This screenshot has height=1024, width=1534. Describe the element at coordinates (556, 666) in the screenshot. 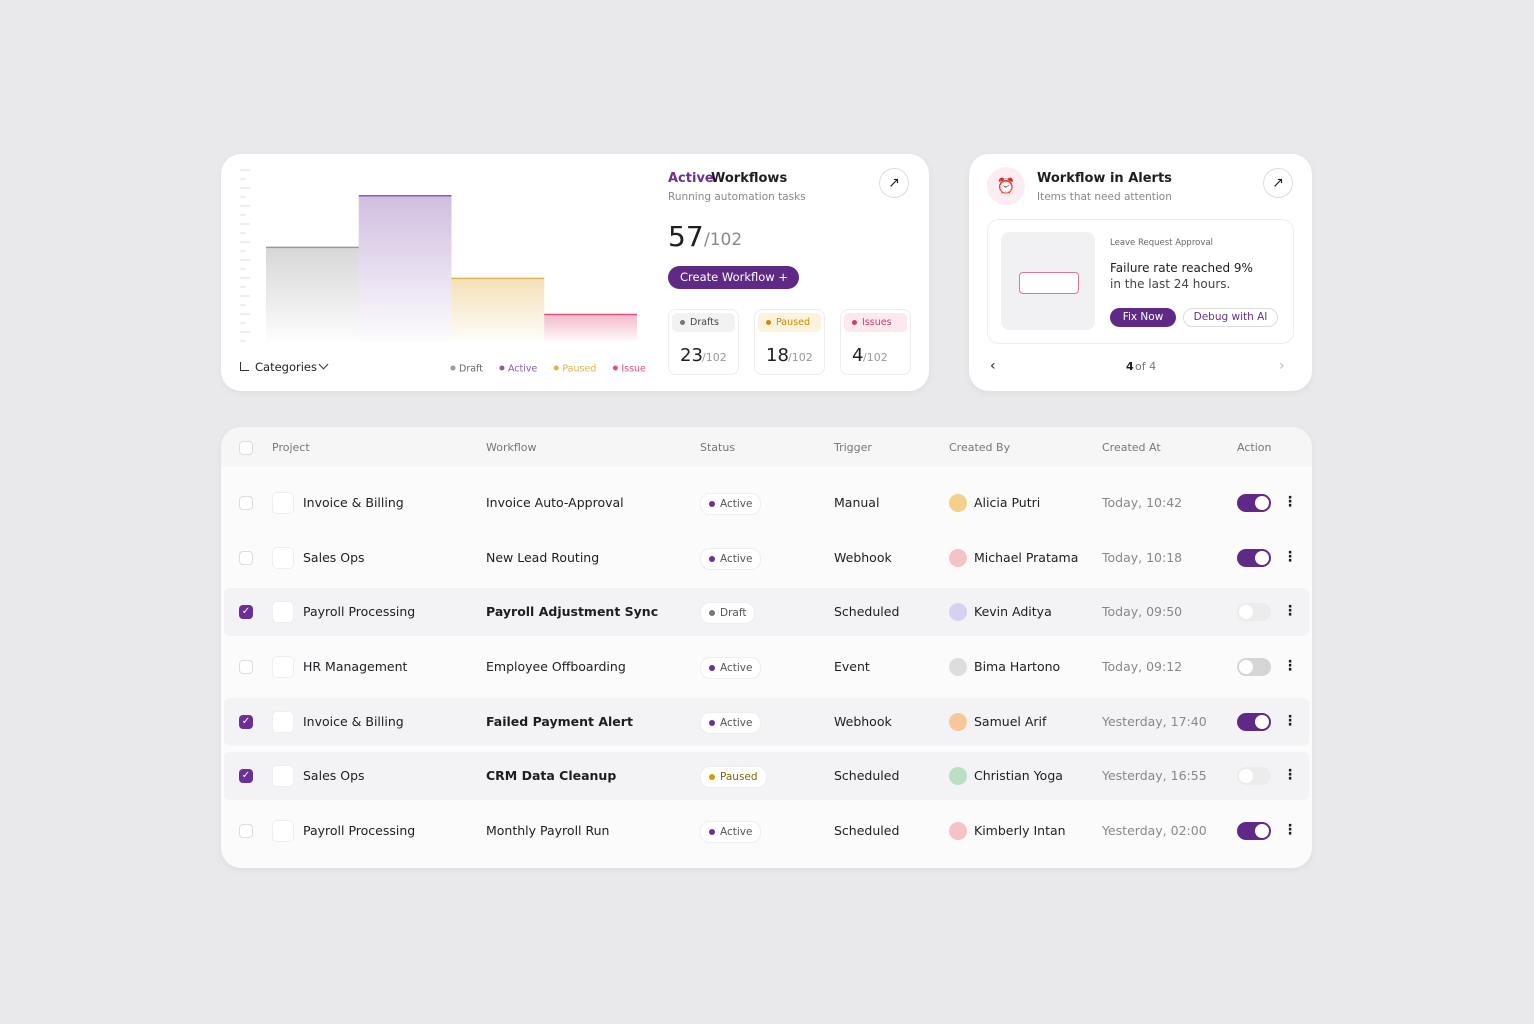

I see `workflow: Employee Offboarding` at that location.